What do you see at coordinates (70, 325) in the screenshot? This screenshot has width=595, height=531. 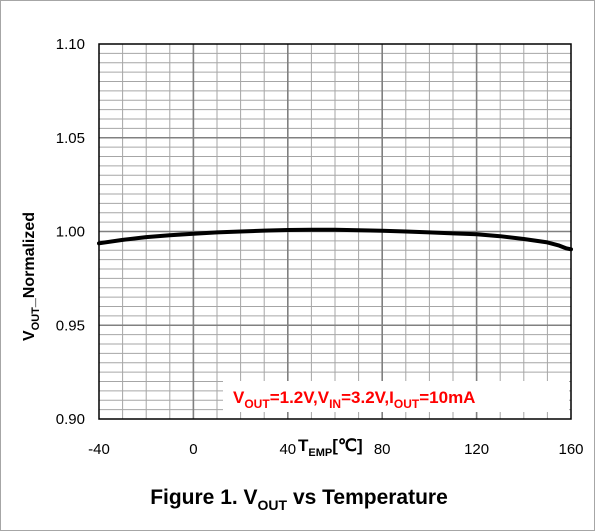 I see `y-tick-label: 0.95` at bounding box center [70, 325].